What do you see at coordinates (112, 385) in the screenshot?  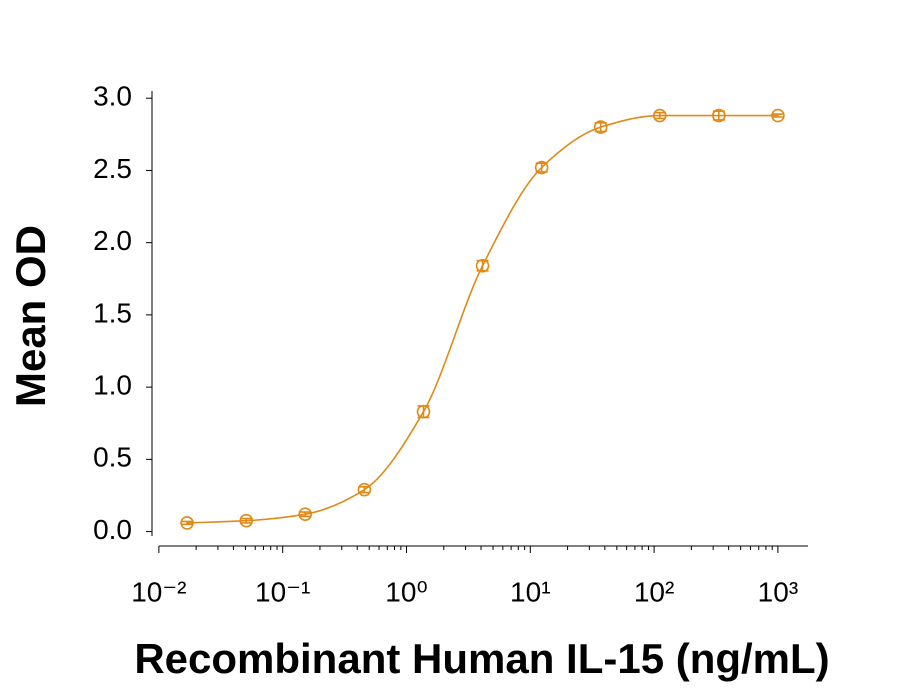 I see `y-tick-label: 1.0` at bounding box center [112, 385].